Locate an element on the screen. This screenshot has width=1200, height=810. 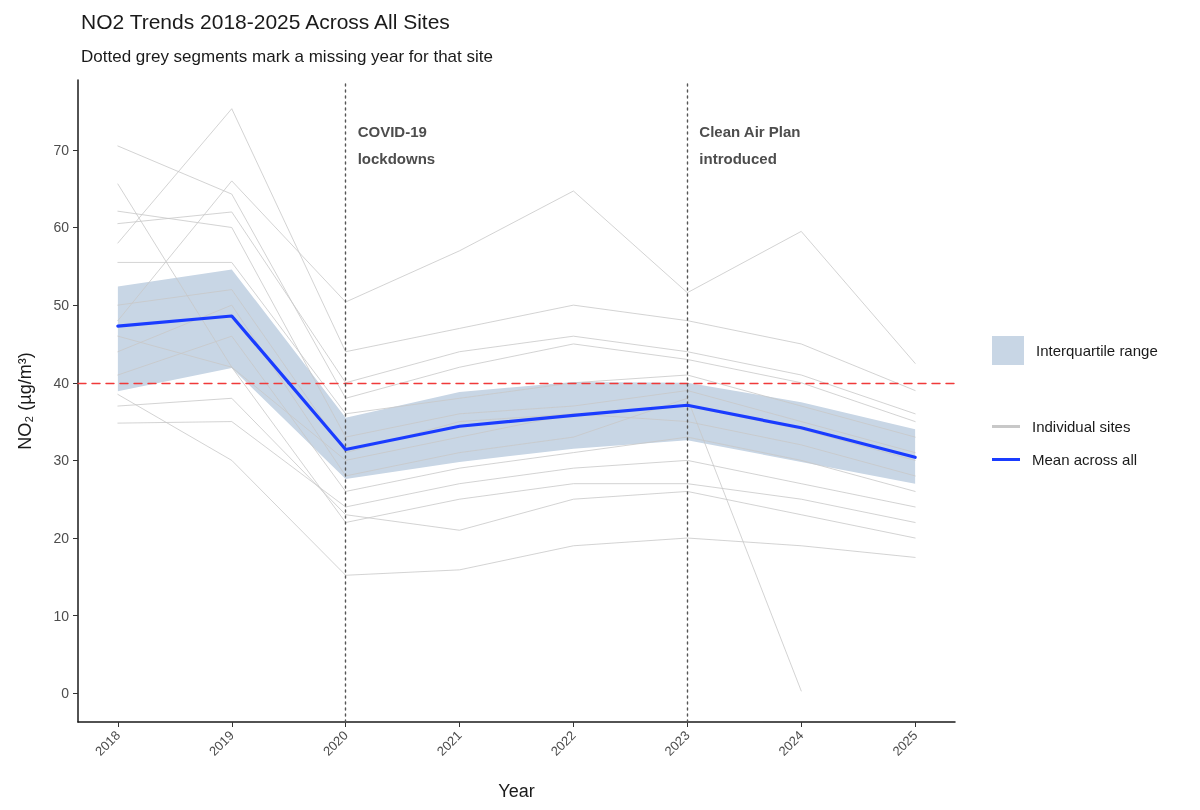
y-tick-label: 20 is located at coordinates (61, 538).